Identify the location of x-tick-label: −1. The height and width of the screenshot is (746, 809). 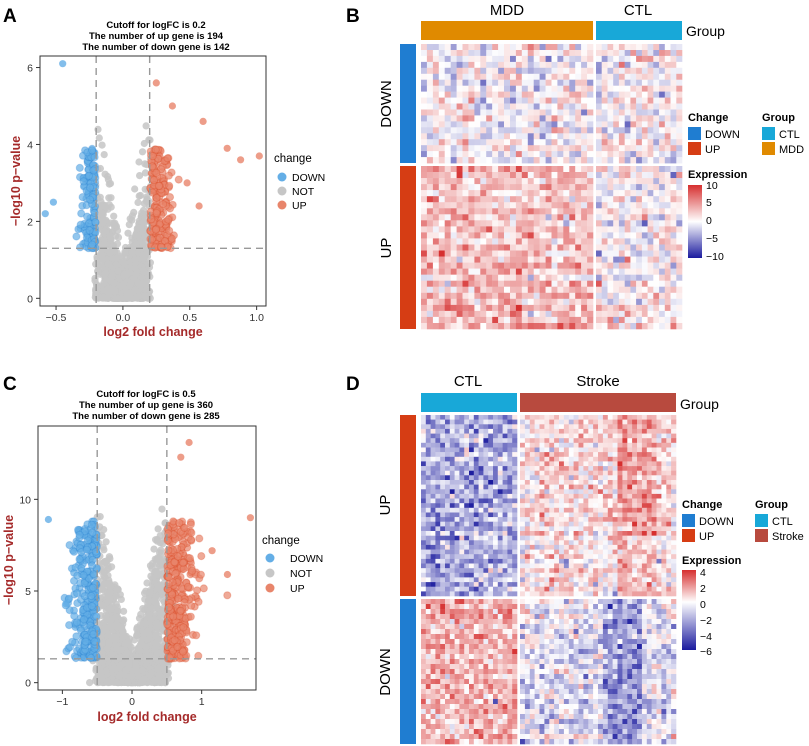
(62, 702).